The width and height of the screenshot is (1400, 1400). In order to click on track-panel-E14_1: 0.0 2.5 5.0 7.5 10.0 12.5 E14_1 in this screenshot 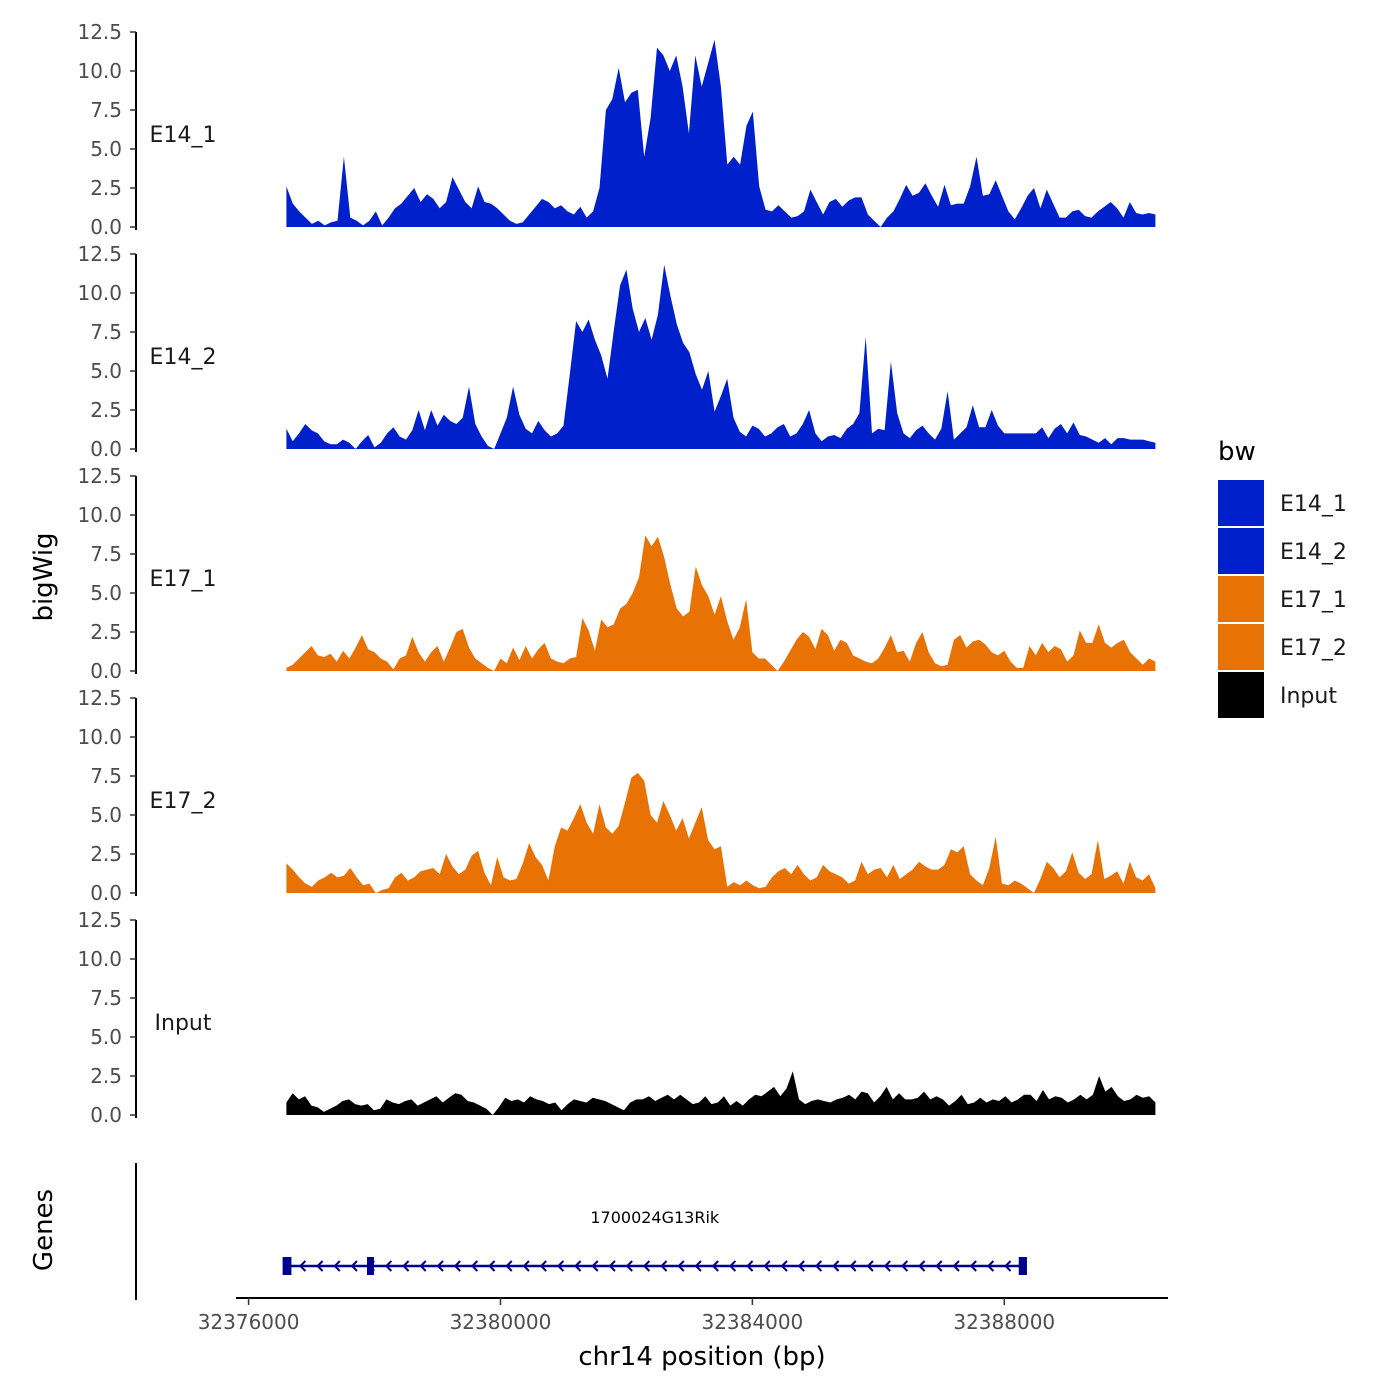, I will do `click(616, 129)`.